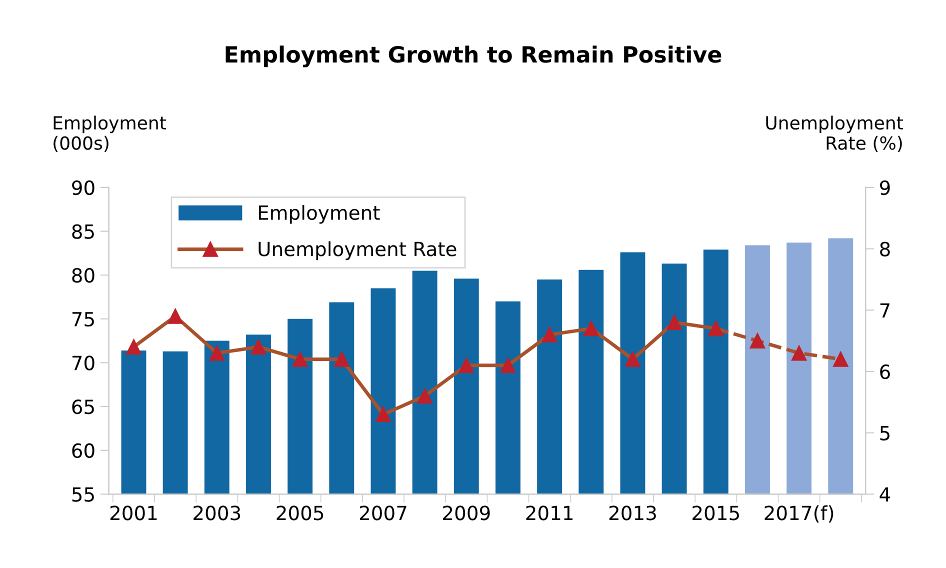  I want to click on x-tick-label: 2015, so click(715, 513).